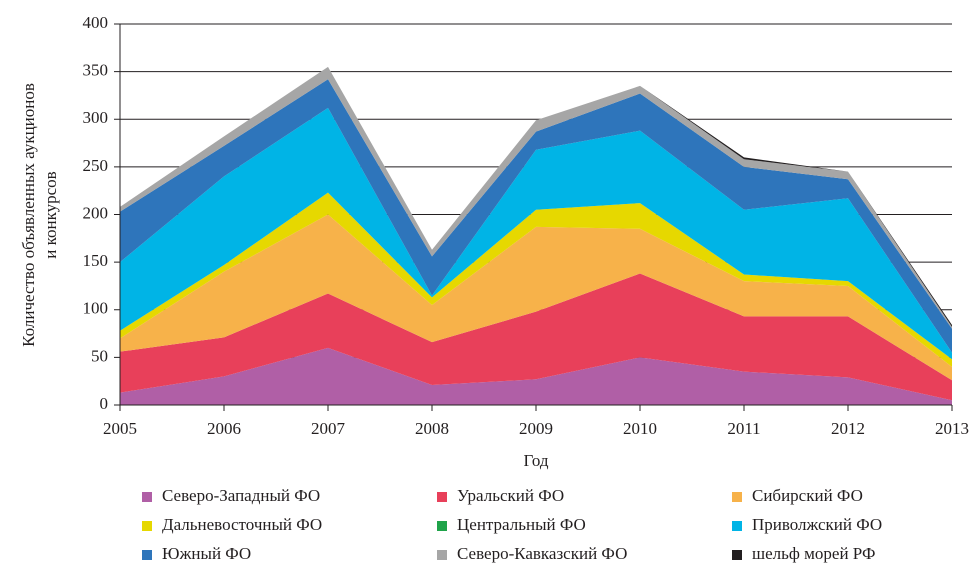 The height and width of the screenshot is (567, 973). I want to click on x-tick-label: 2013, so click(952, 428).